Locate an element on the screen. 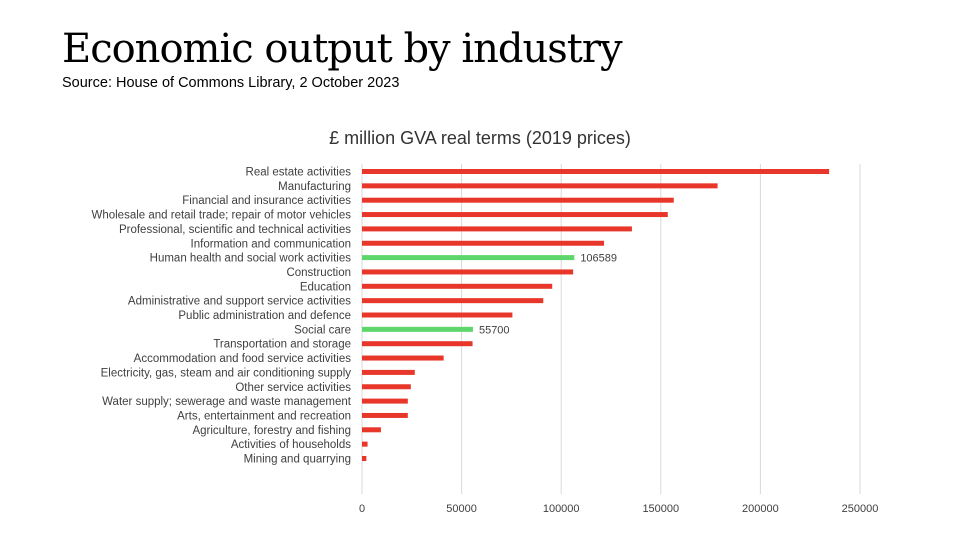  chart-title: £ million GVA real terms (2019 prices) is located at coordinates (480, 138).